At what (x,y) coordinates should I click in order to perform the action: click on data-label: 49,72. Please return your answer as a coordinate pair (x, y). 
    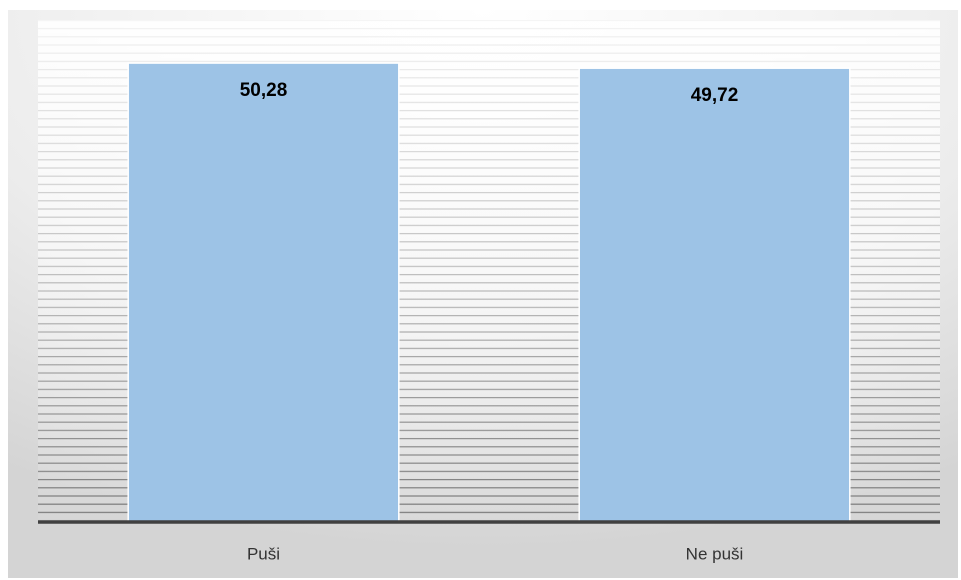
    Looking at the image, I should click on (715, 95).